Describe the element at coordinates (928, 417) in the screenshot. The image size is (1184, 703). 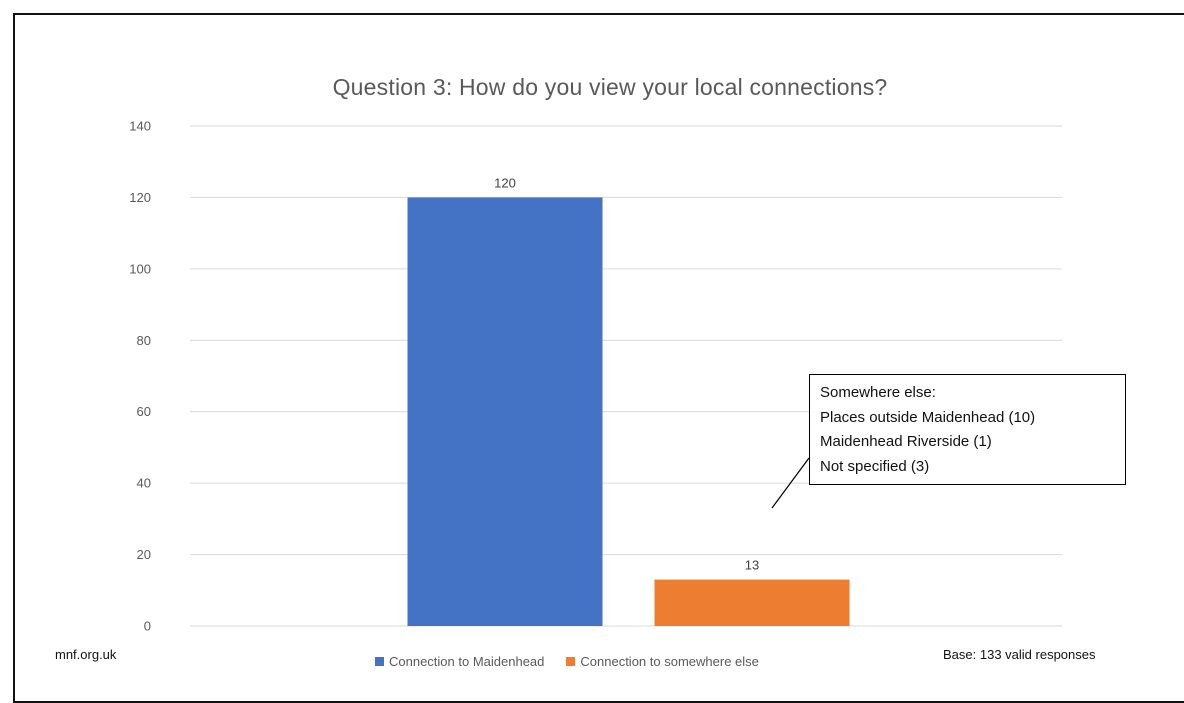
I see `callout-line: Places outside Maidenhead (10)` at that location.